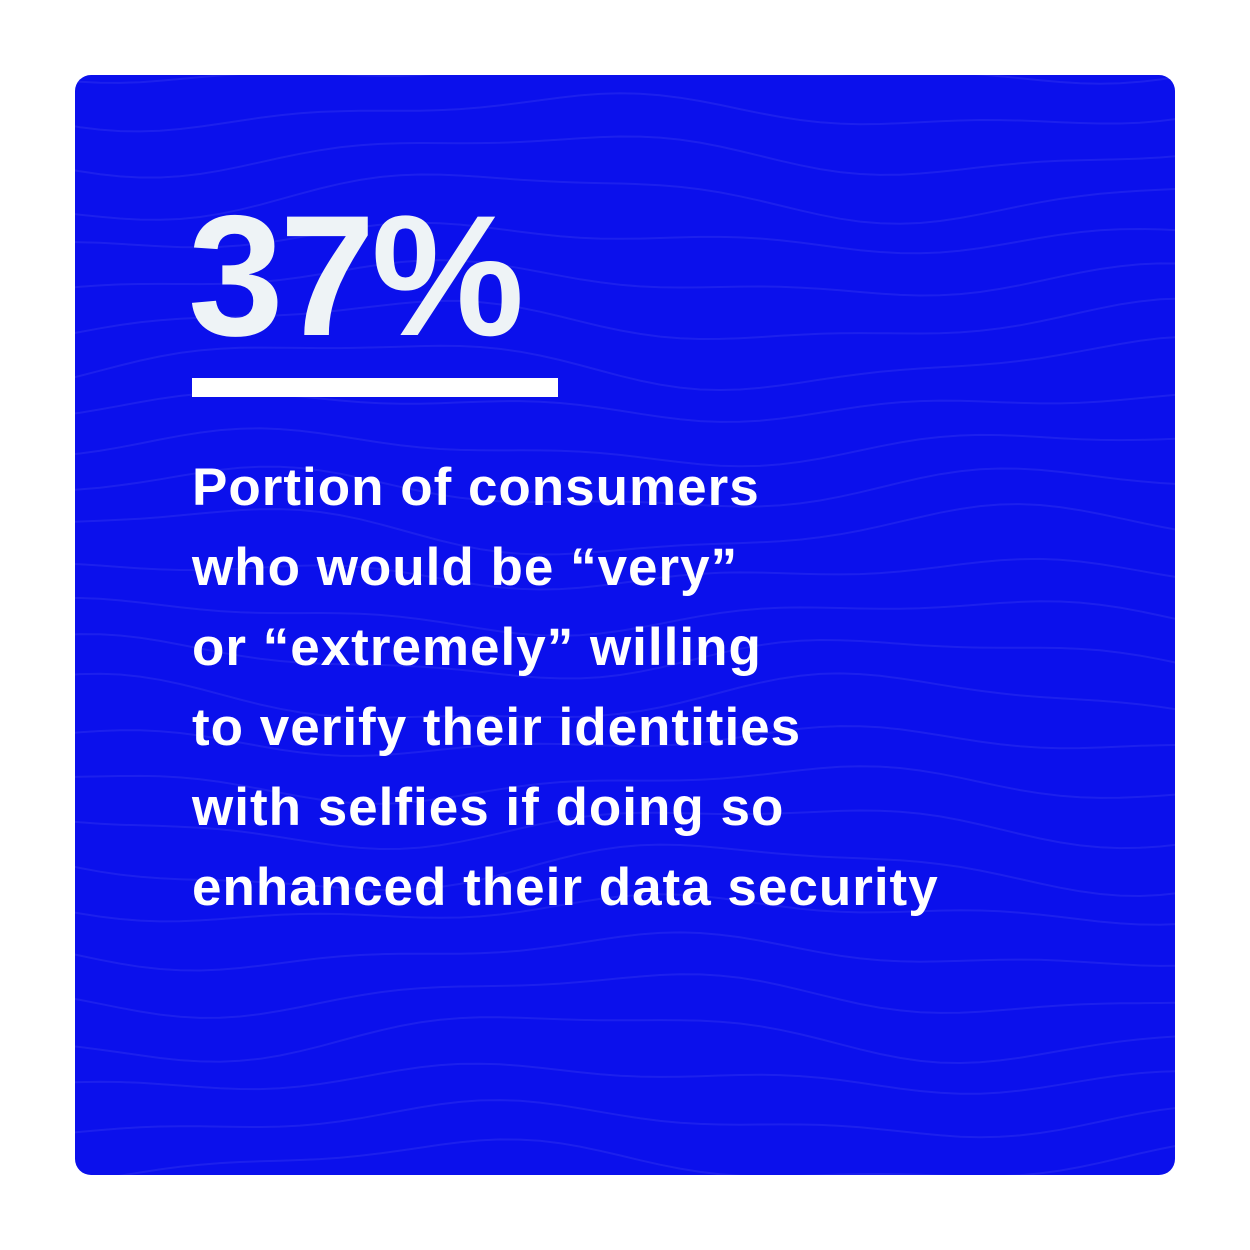  Describe the element at coordinates (487, 807) in the screenshot. I see `description-line: with selfies if doing so` at that location.